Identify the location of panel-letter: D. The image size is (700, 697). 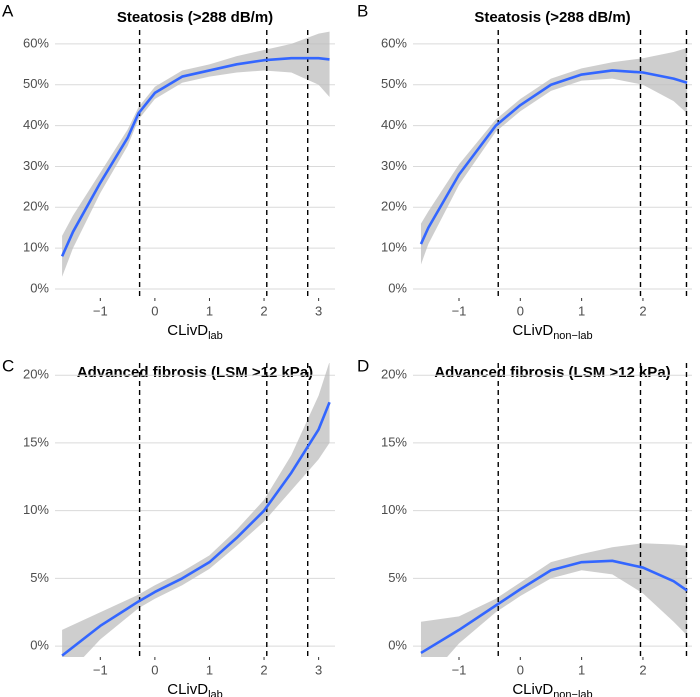
(363, 365).